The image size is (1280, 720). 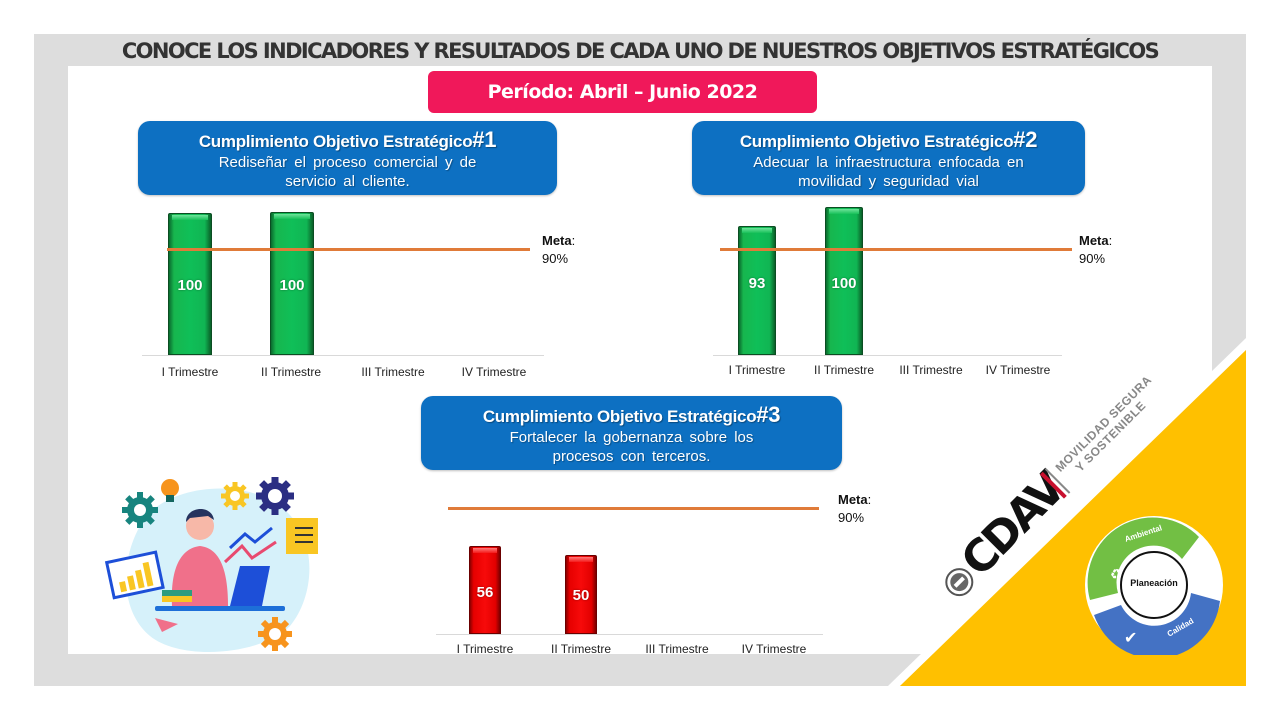 What do you see at coordinates (195, 557) in the screenshot?
I see `person-figure` at bounding box center [195, 557].